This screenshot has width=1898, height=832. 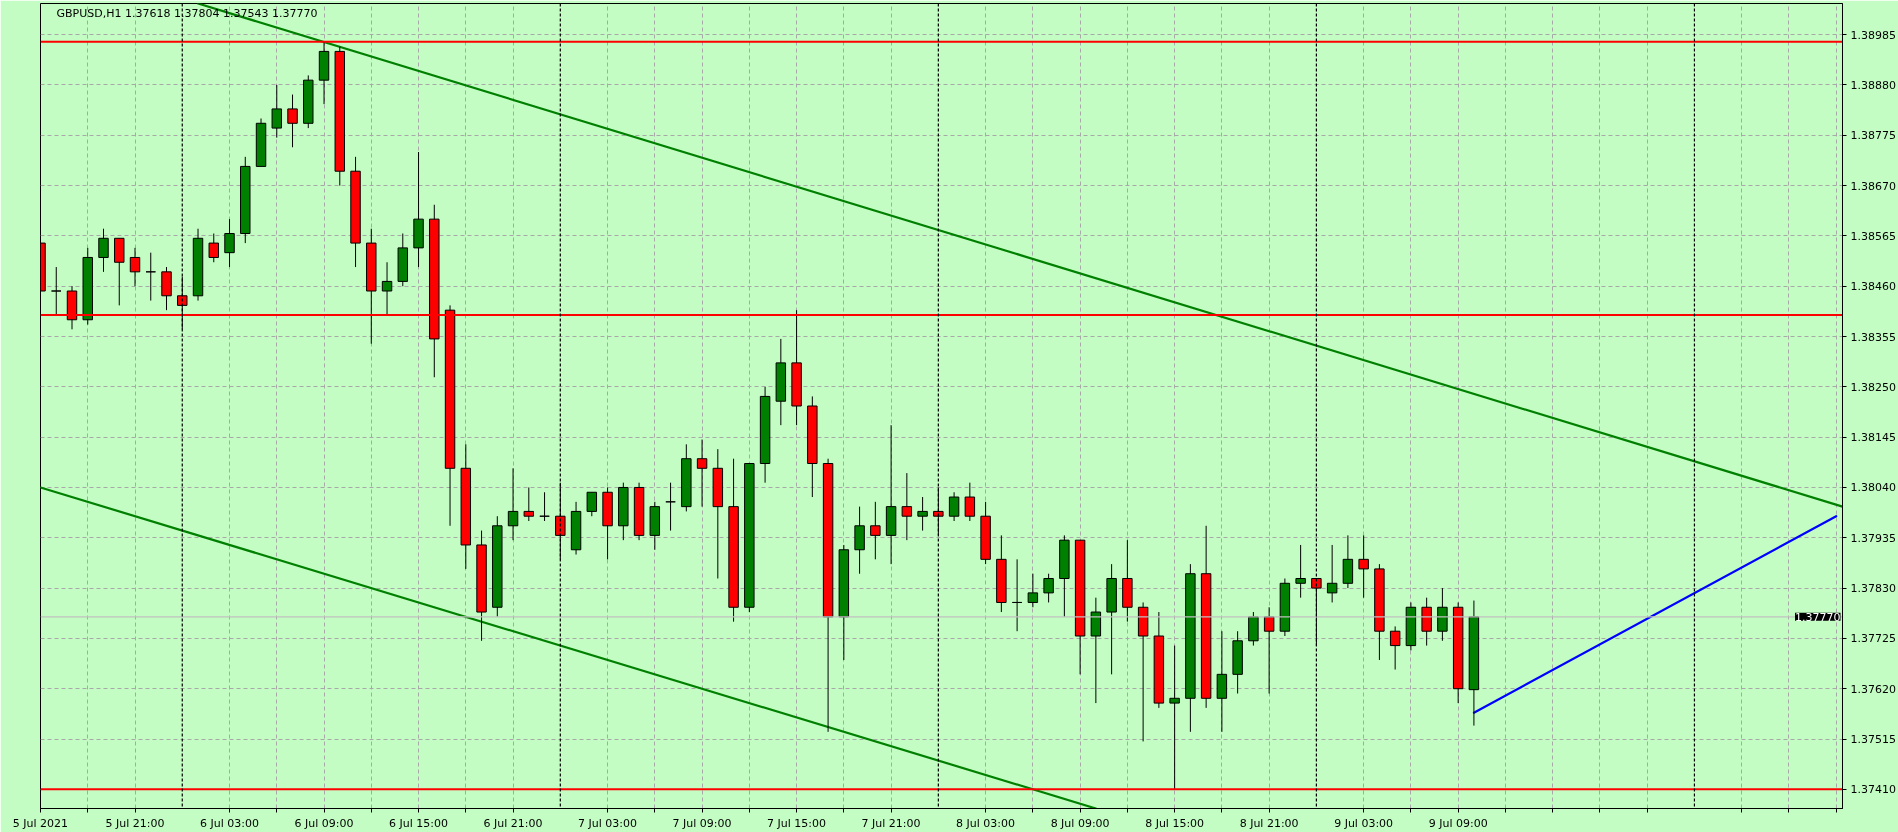 What do you see at coordinates (40, 823) in the screenshot?
I see `x-tick-label: 5 Jul 2021` at bounding box center [40, 823].